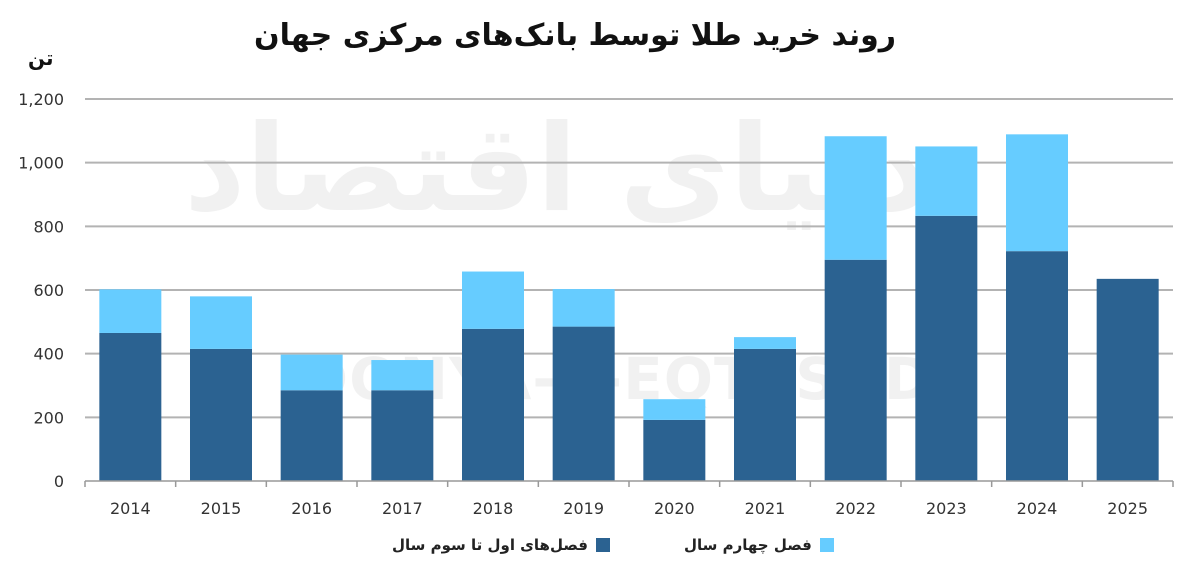 This screenshot has width=1197, height=573. I want to click on x-tick-label: 2017, so click(402, 508).